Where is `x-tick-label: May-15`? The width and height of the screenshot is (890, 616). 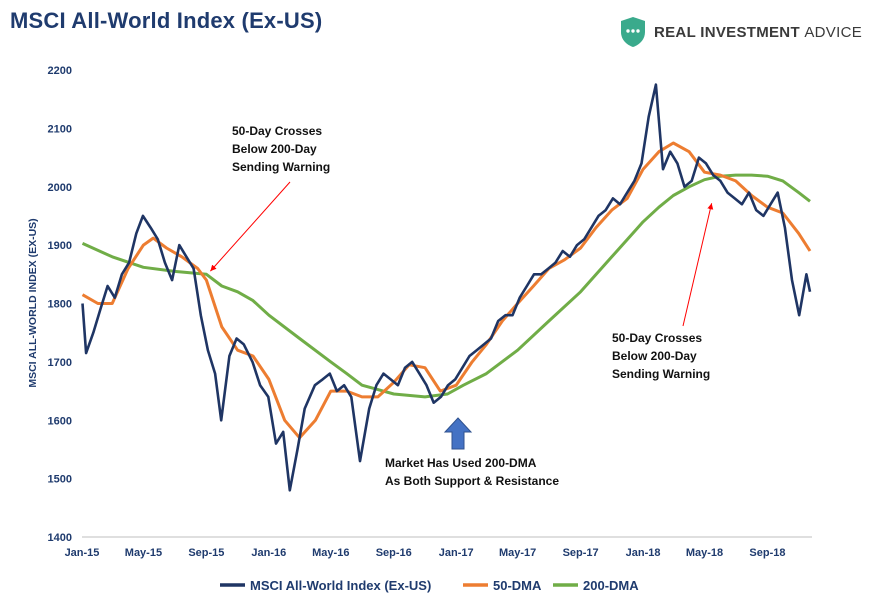
x-tick-label: May-15 is located at coordinates (143, 553).